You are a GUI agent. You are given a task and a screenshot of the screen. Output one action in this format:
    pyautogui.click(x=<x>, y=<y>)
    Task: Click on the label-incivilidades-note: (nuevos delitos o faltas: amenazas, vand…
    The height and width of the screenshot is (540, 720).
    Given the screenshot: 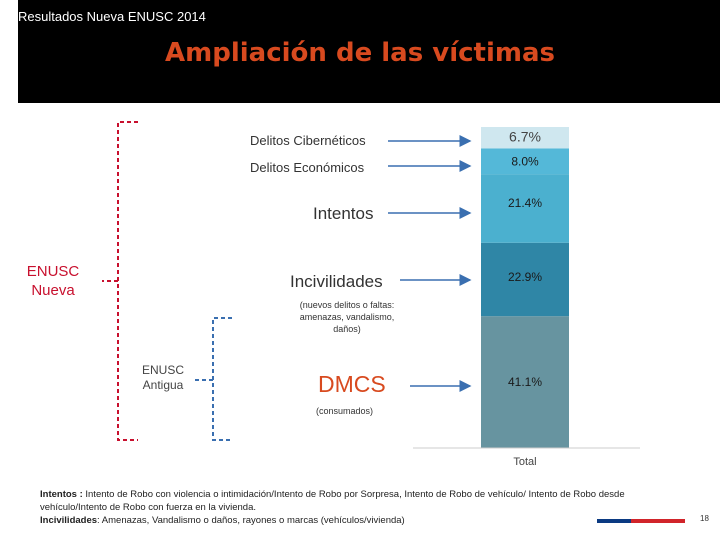 What is the action you would take?
    pyautogui.click(x=347, y=317)
    